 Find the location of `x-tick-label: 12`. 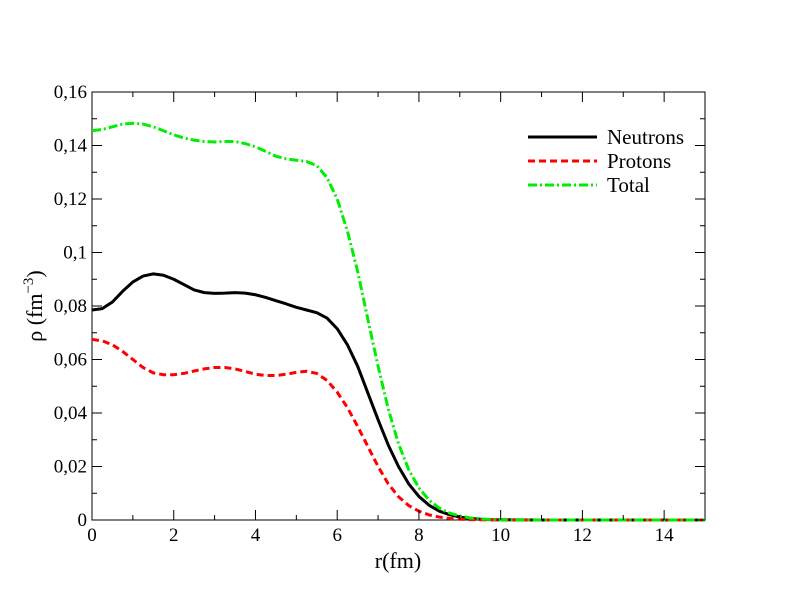

x-tick-label: 12 is located at coordinates (582, 535).